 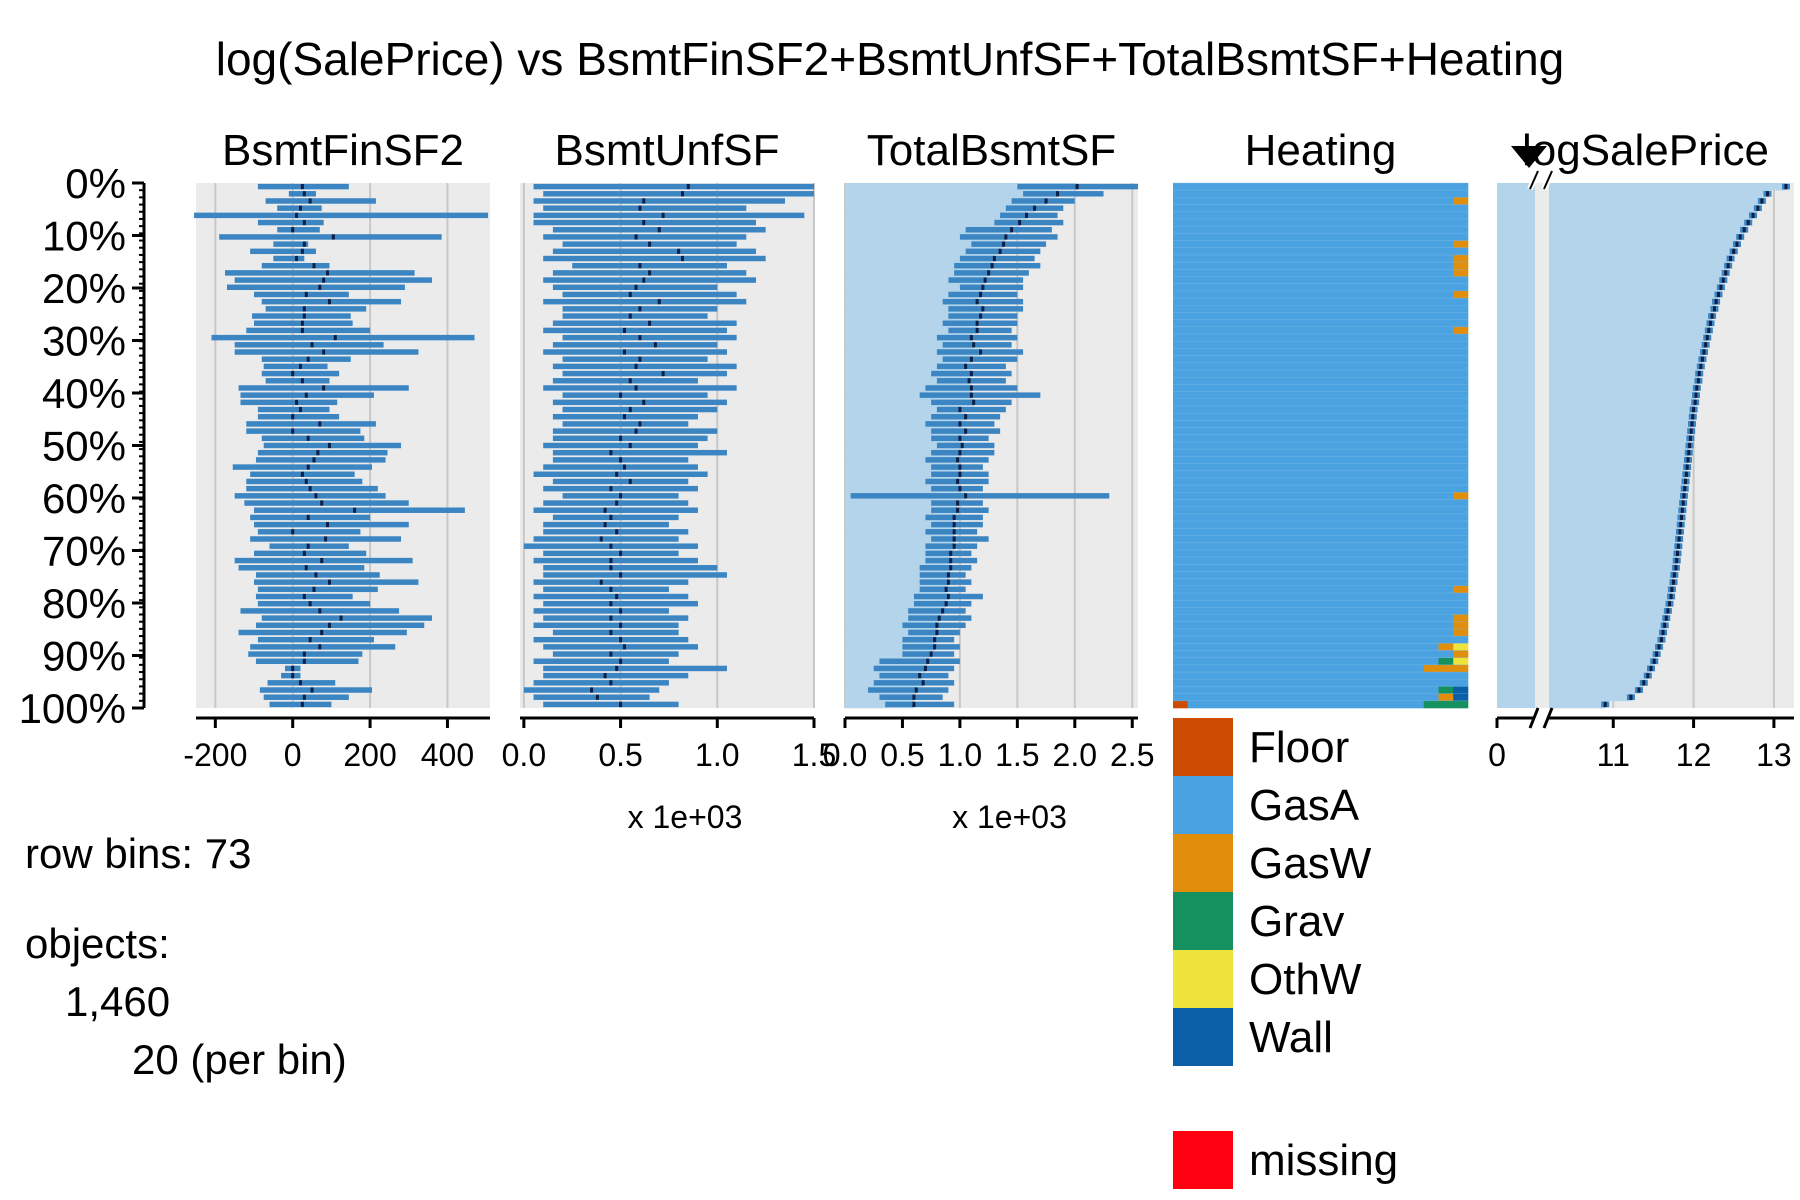 I want to click on x-tick-label: 13, so click(x=1774, y=755).